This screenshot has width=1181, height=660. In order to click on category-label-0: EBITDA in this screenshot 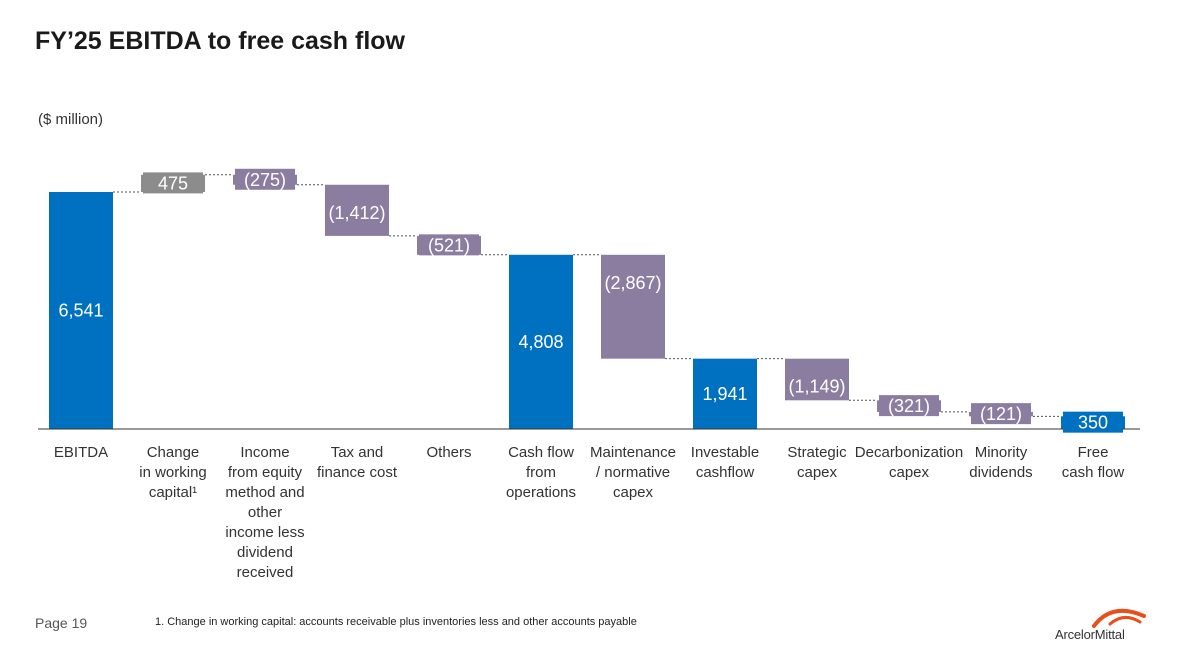, I will do `click(81, 452)`.